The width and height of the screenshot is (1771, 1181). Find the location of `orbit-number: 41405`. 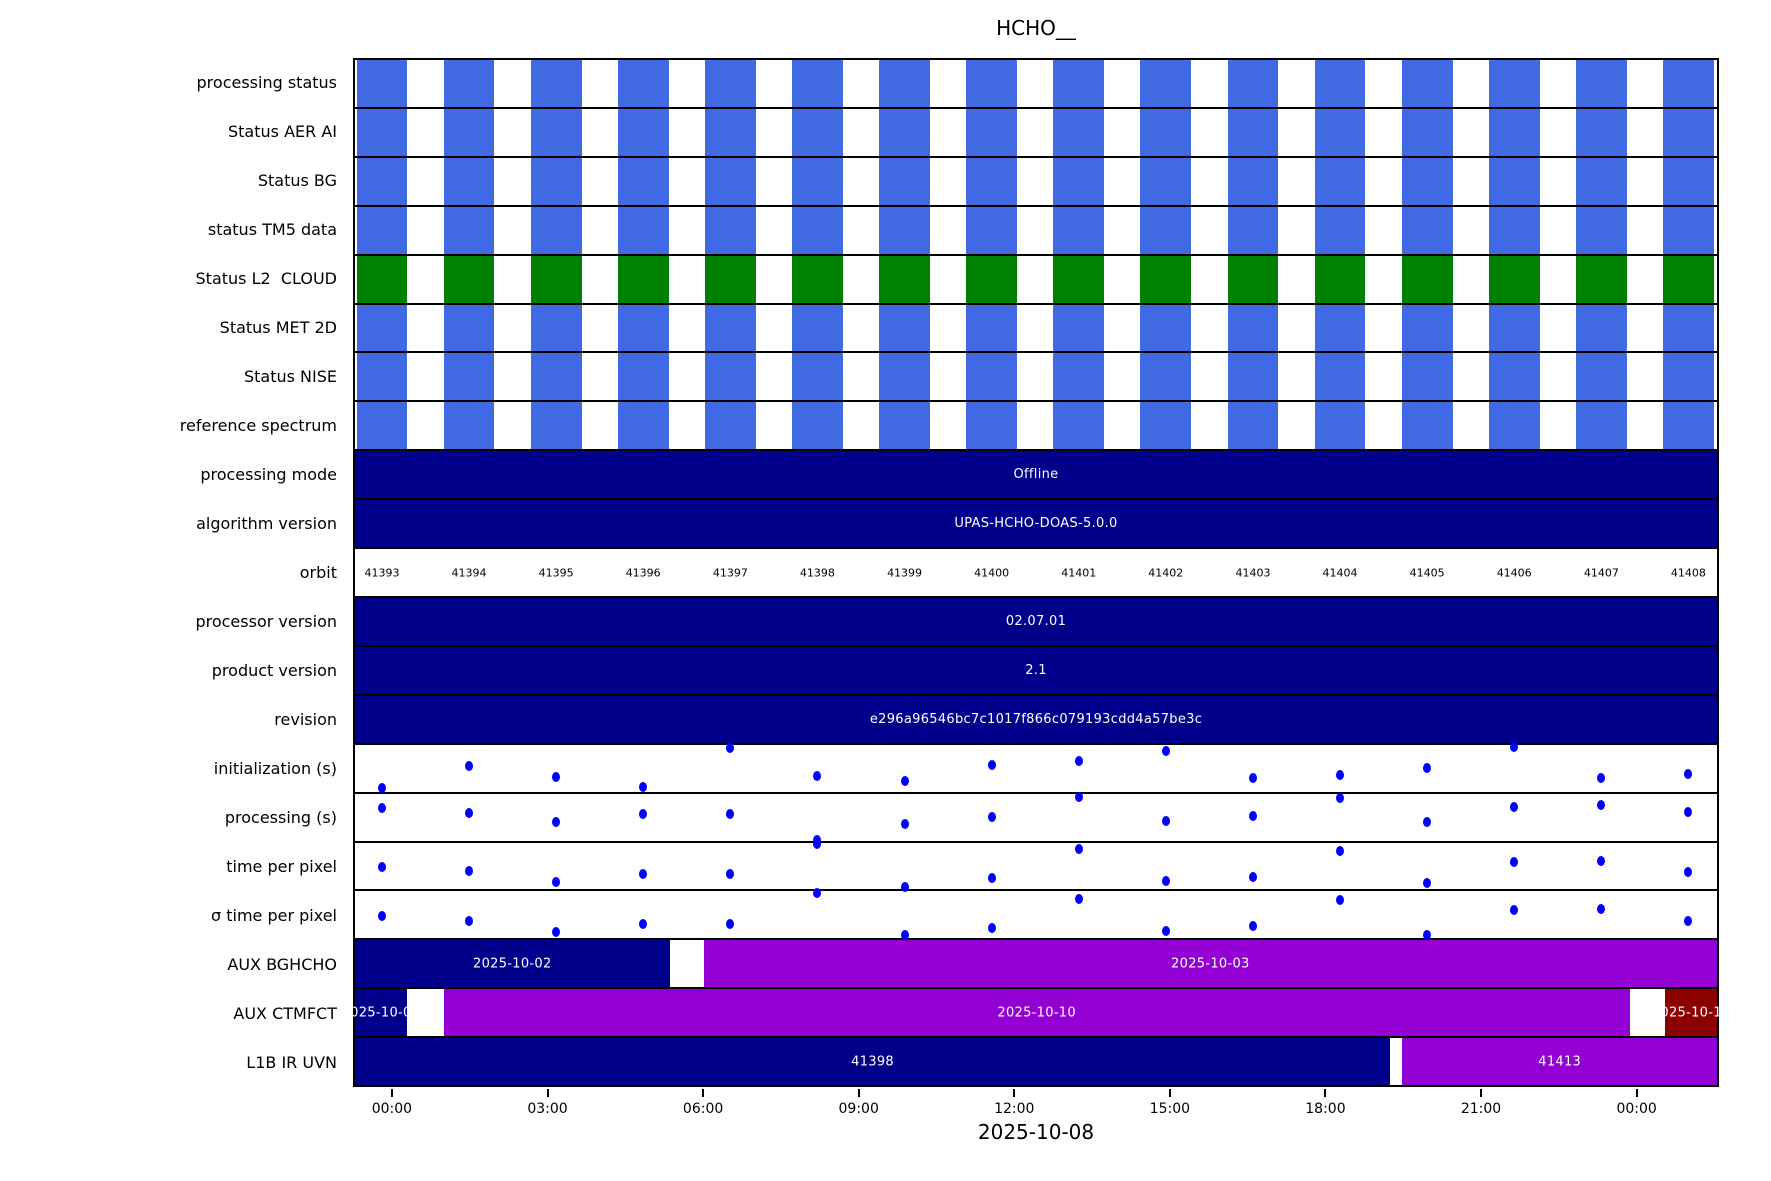

orbit-number: 41405 is located at coordinates (1427, 573).